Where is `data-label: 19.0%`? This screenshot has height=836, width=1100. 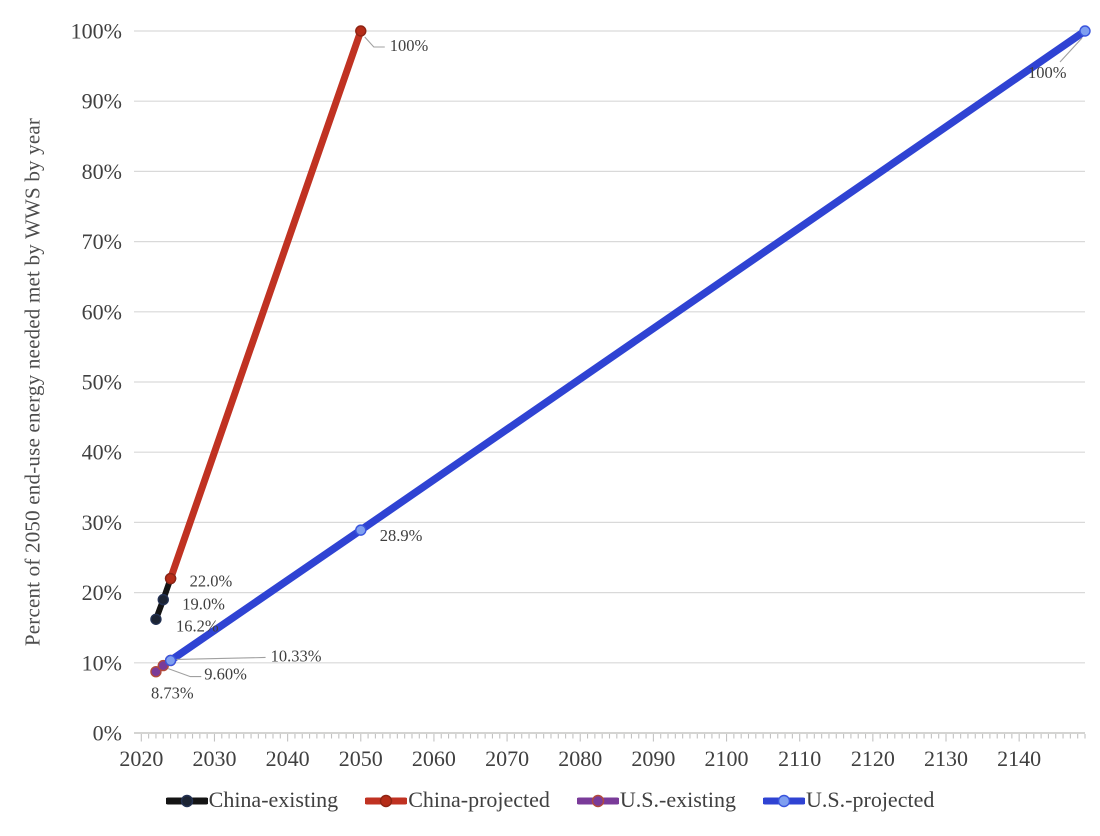
data-label: 19.0% is located at coordinates (203, 604).